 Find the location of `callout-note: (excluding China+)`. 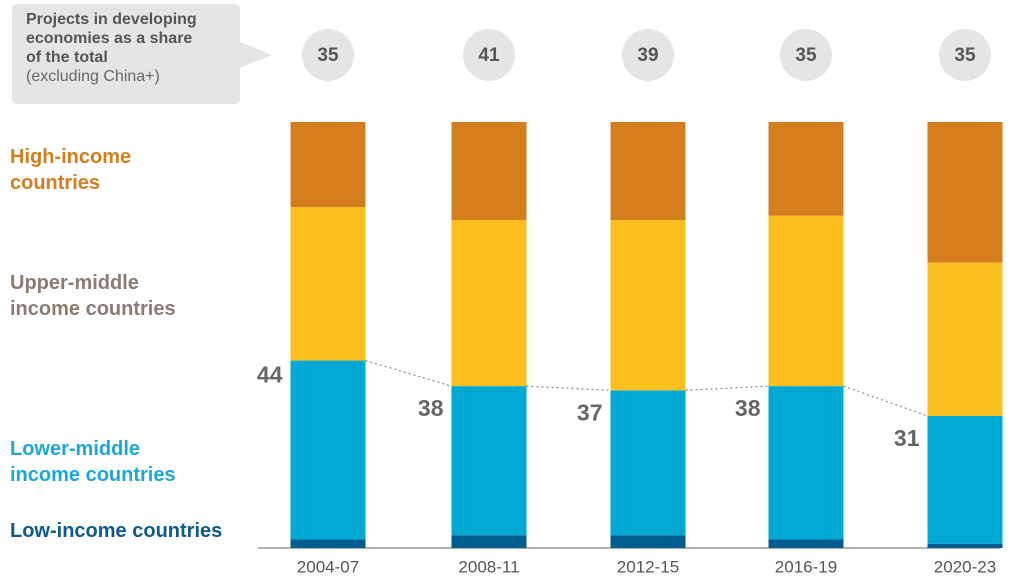

callout-note: (excluding China+) is located at coordinates (93, 76).